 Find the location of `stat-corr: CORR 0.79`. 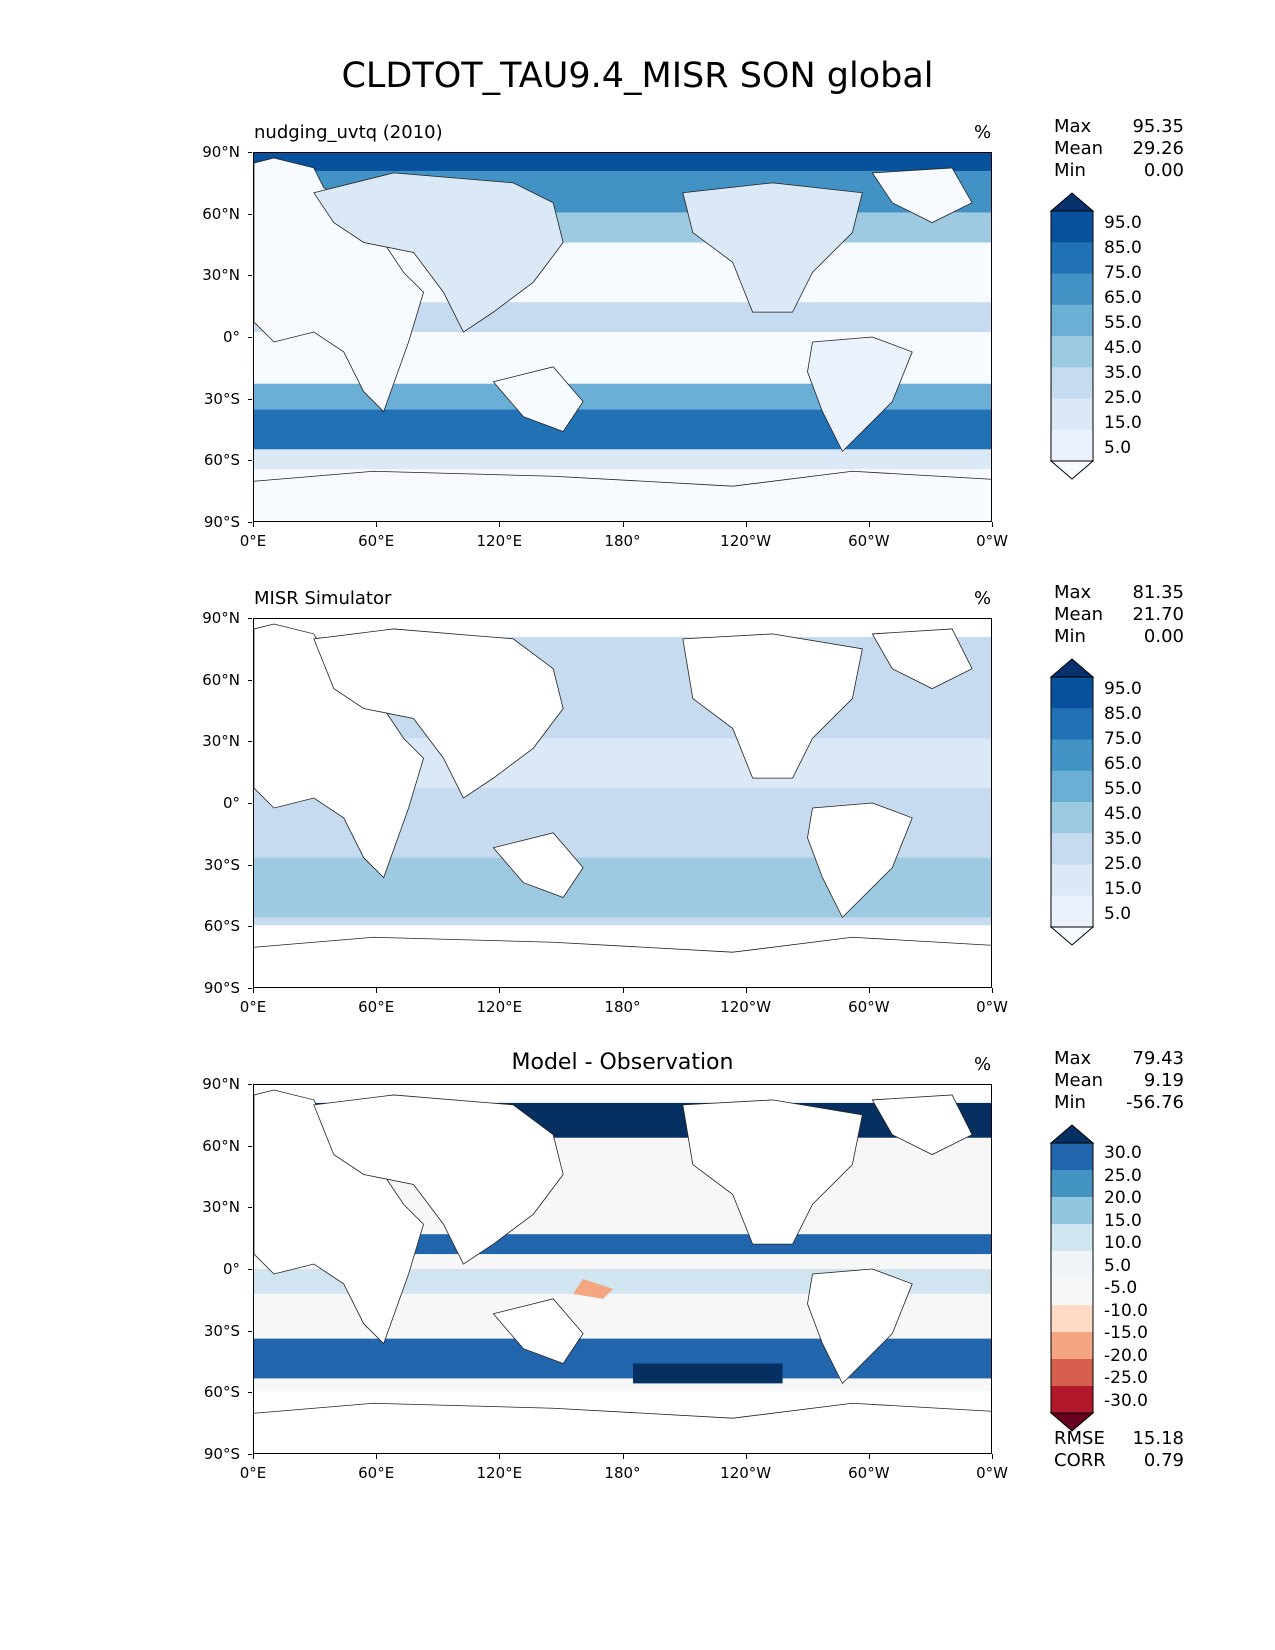

stat-corr: CORR 0.79 is located at coordinates (1119, 1460).